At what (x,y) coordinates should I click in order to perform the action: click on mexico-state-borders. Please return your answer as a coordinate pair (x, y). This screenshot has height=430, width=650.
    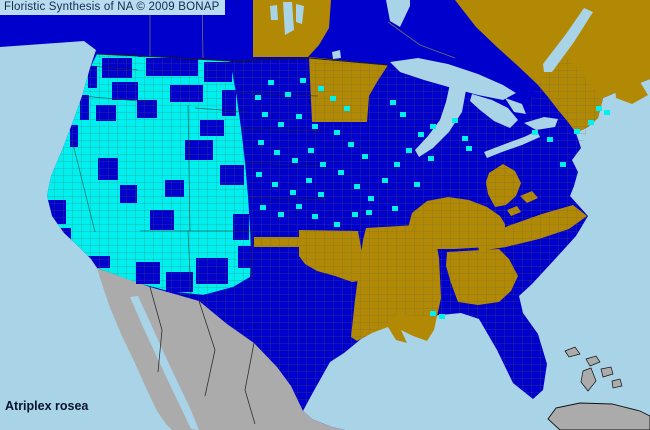
    Looking at the image, I should click on (202, 355).